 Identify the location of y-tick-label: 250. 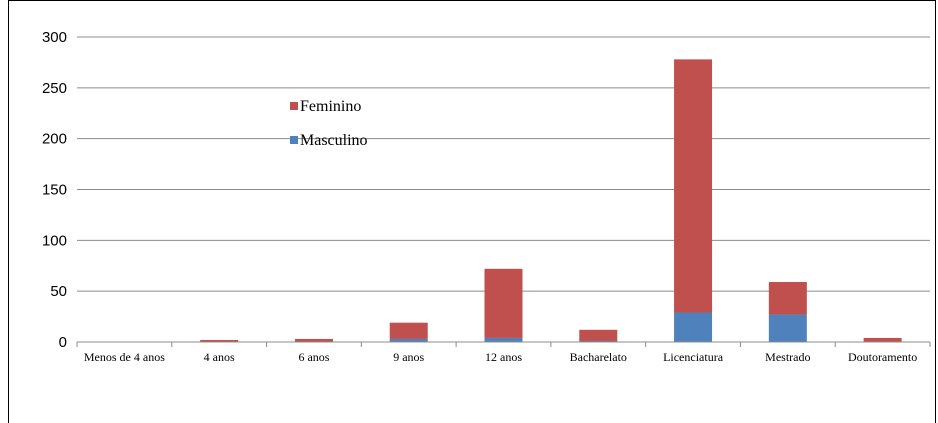
(54, 88).